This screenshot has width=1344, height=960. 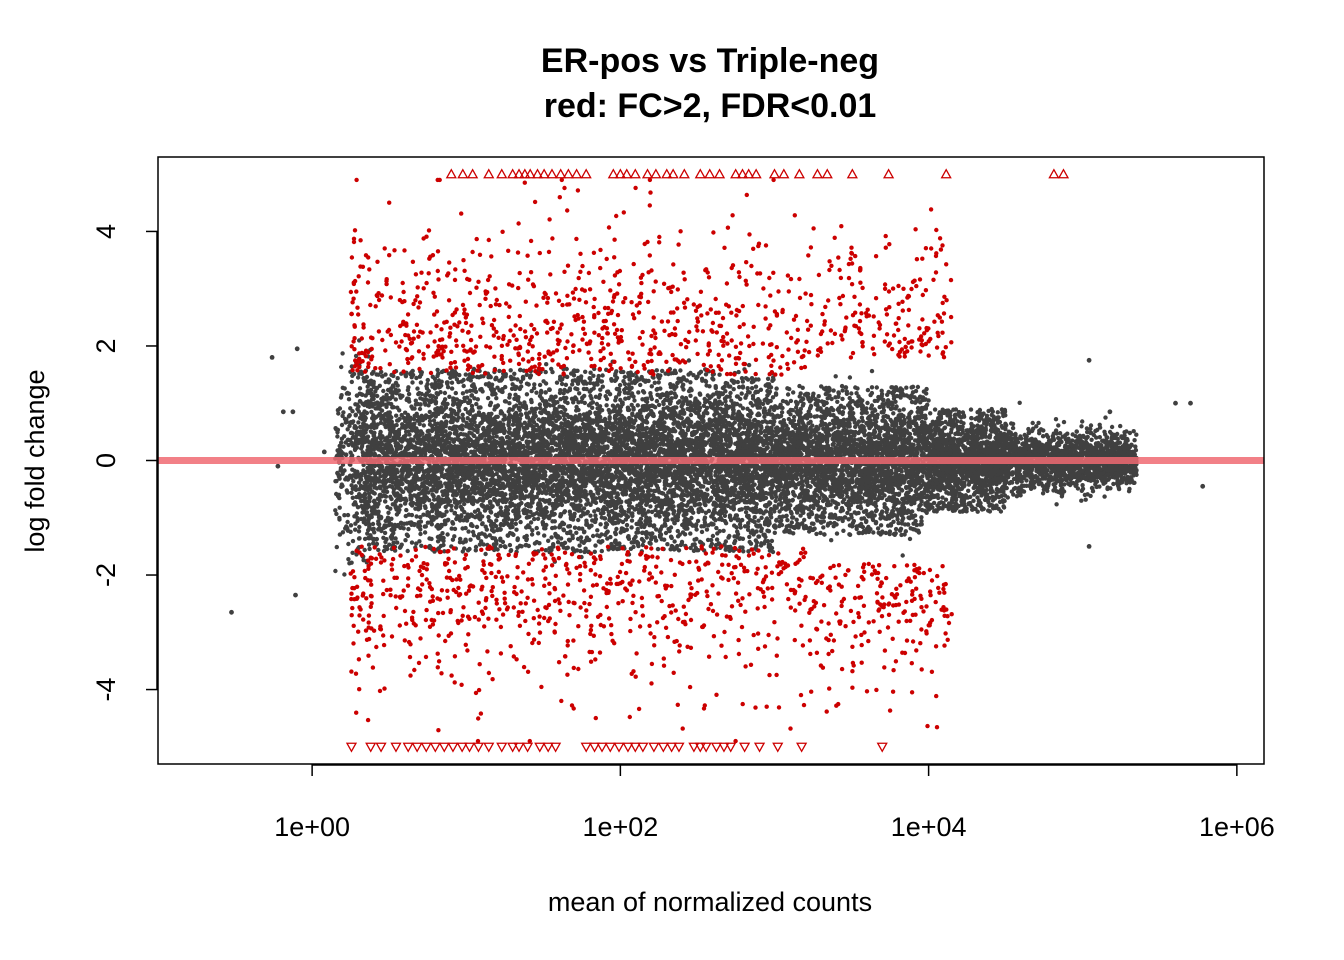 I want to click on chart-title: ER-pos vs Triple-neg, so click(x=710, y=61).